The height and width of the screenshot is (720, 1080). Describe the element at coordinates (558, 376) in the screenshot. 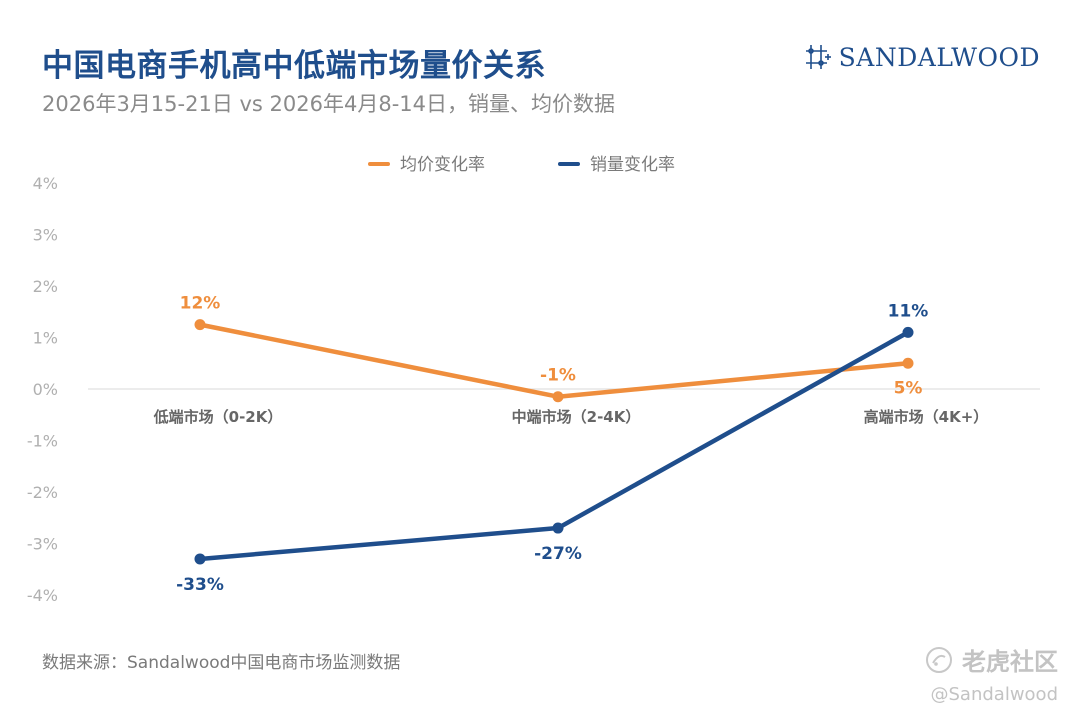

I see `data-label: -1%` at that location.